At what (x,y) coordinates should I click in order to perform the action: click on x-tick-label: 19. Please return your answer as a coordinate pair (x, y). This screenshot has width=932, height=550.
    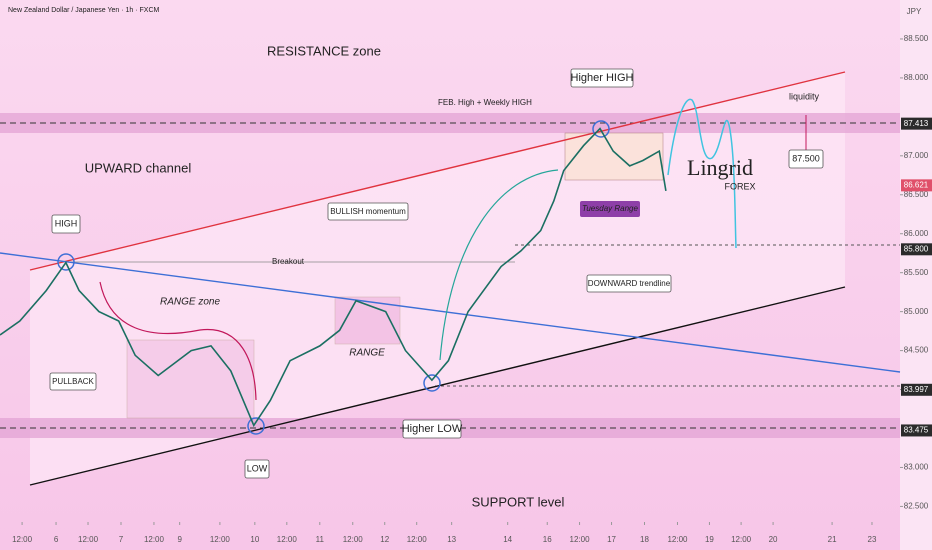
    Looking at the image, I should click on (709, 539).